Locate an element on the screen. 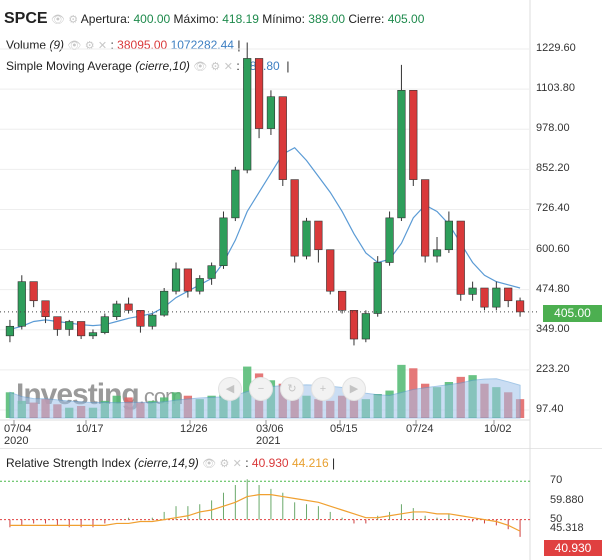  scroll-right-button: ▶ is located at coordinates (354, 389).